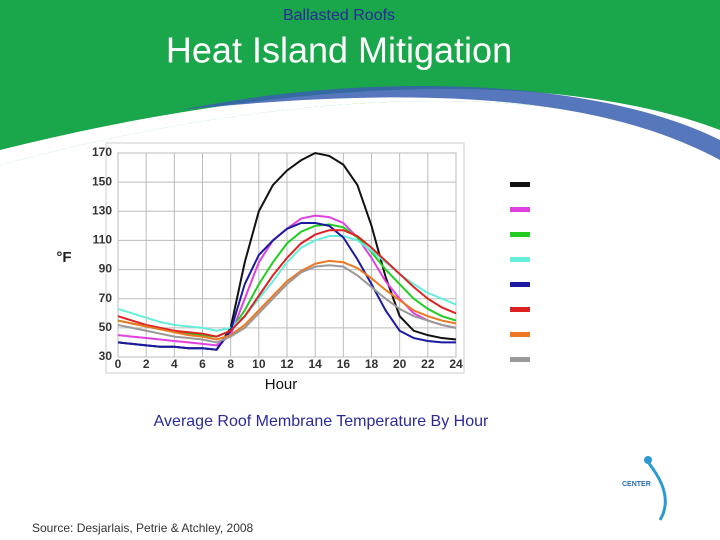 This screenshot has width=720, height=540. What do you see at coordinates (583, 181) in the screenshot?
I see `legend-label: Black EPDM` at bounding box center [583, 181].